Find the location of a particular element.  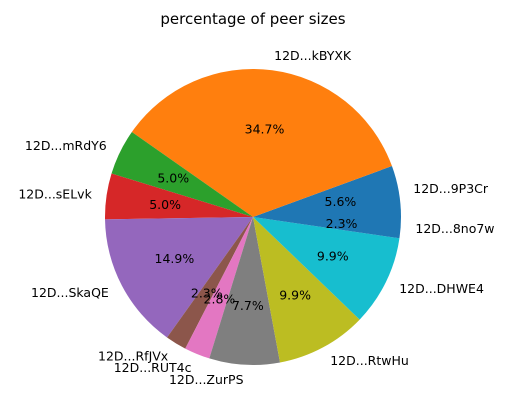

pie-percent-label-4: 14.9% is located at coordinates (175, 258).